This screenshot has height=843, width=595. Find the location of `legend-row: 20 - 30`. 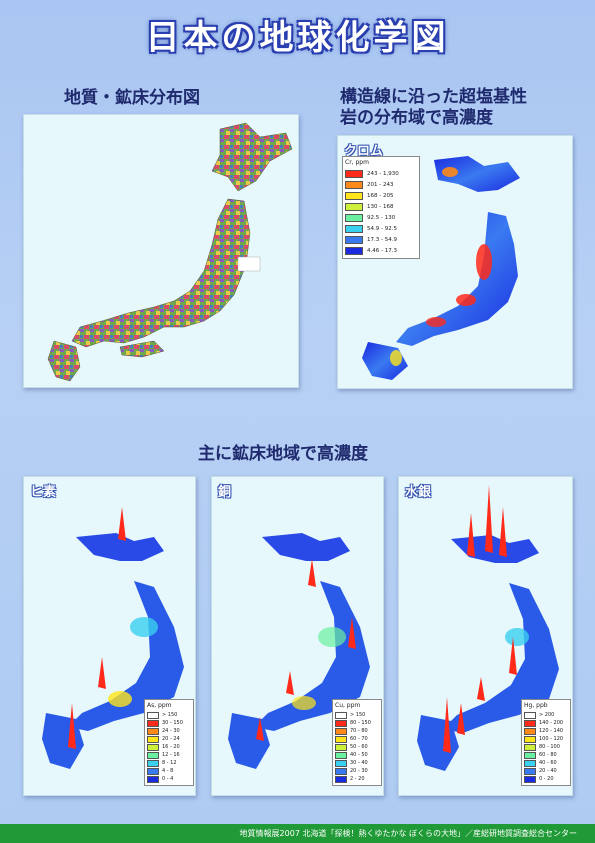

legend-row: 20 - 30 is located at coordinates (357, 771).